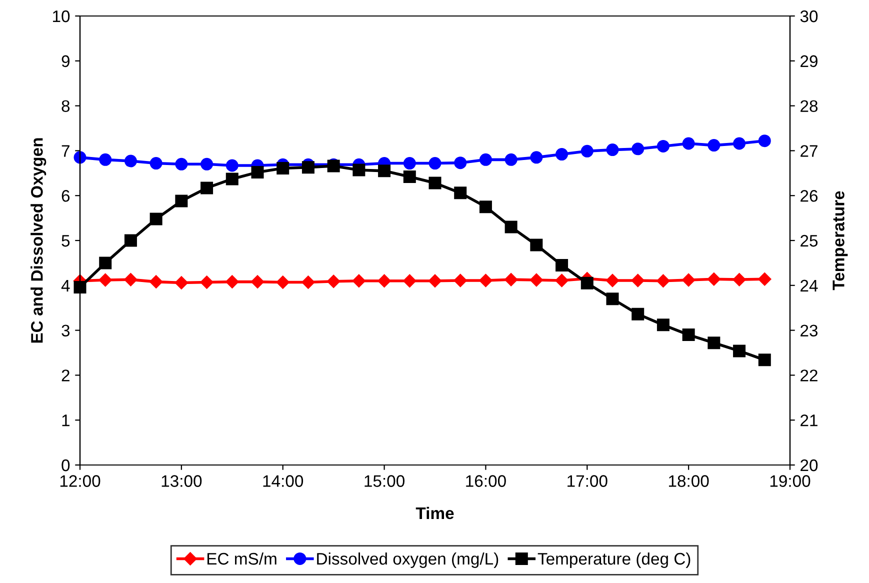 The width and height of the screenshot is (869, 583). What do you see at coordinates (182, 481) in the screenshot?
I see `x-tick-label: 13:00` at bounding box center [182, 481].